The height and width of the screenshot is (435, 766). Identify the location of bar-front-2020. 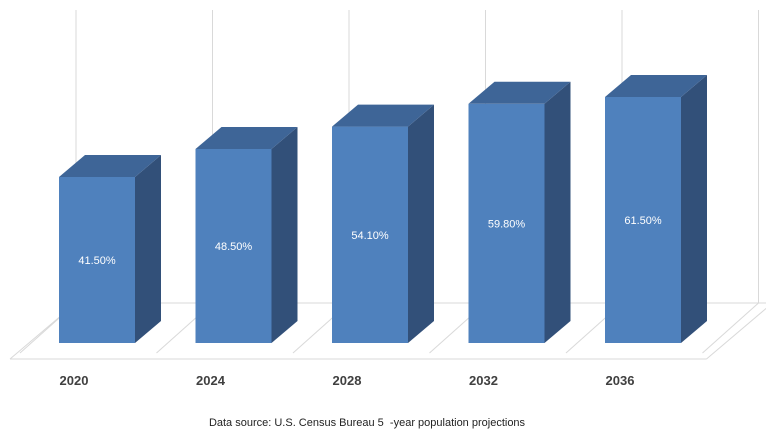
(97, 260).